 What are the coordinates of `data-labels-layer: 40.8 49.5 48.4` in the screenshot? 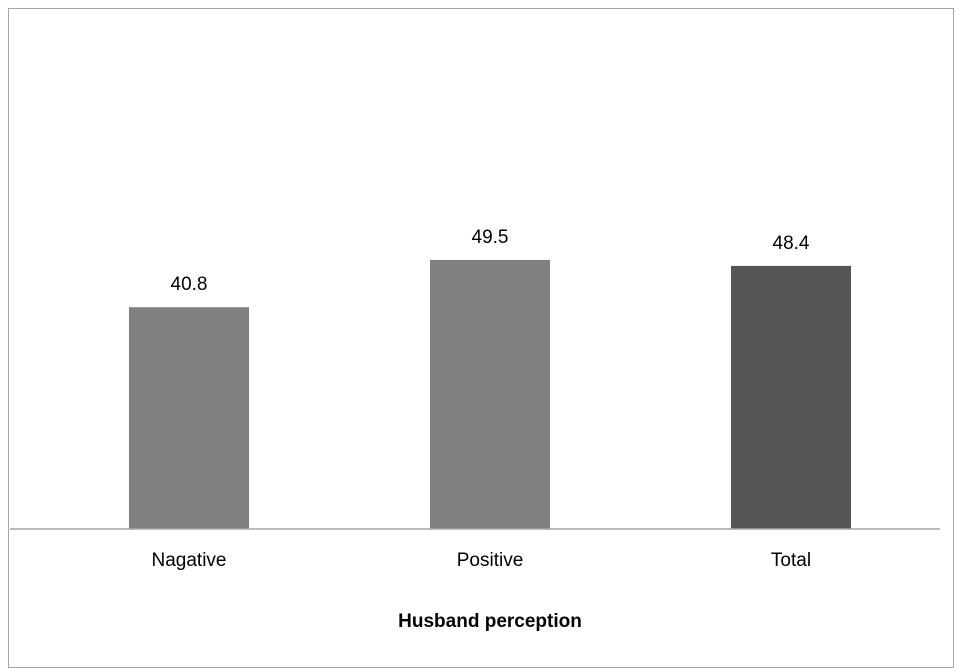 It's located at (490, 261).